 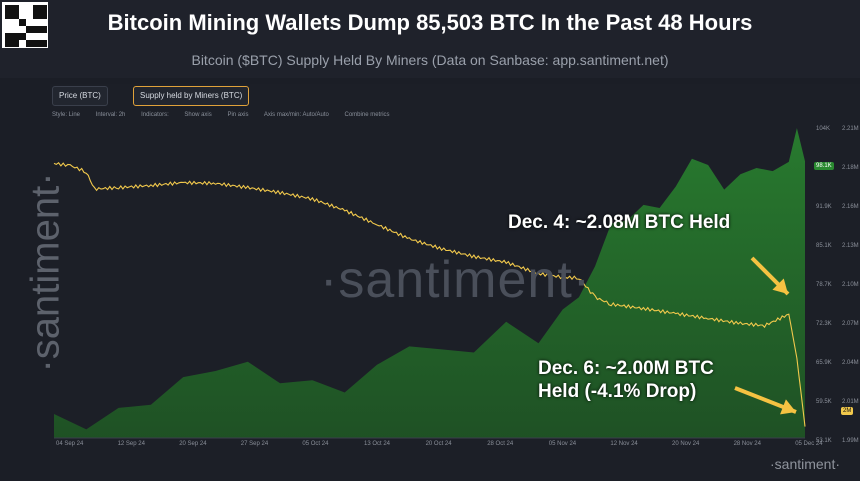 What do you see at coordinates (193, 444) in the screenshot?
I see `x-tick-label: 20 Sep 24` at bounding box center [193, 444].